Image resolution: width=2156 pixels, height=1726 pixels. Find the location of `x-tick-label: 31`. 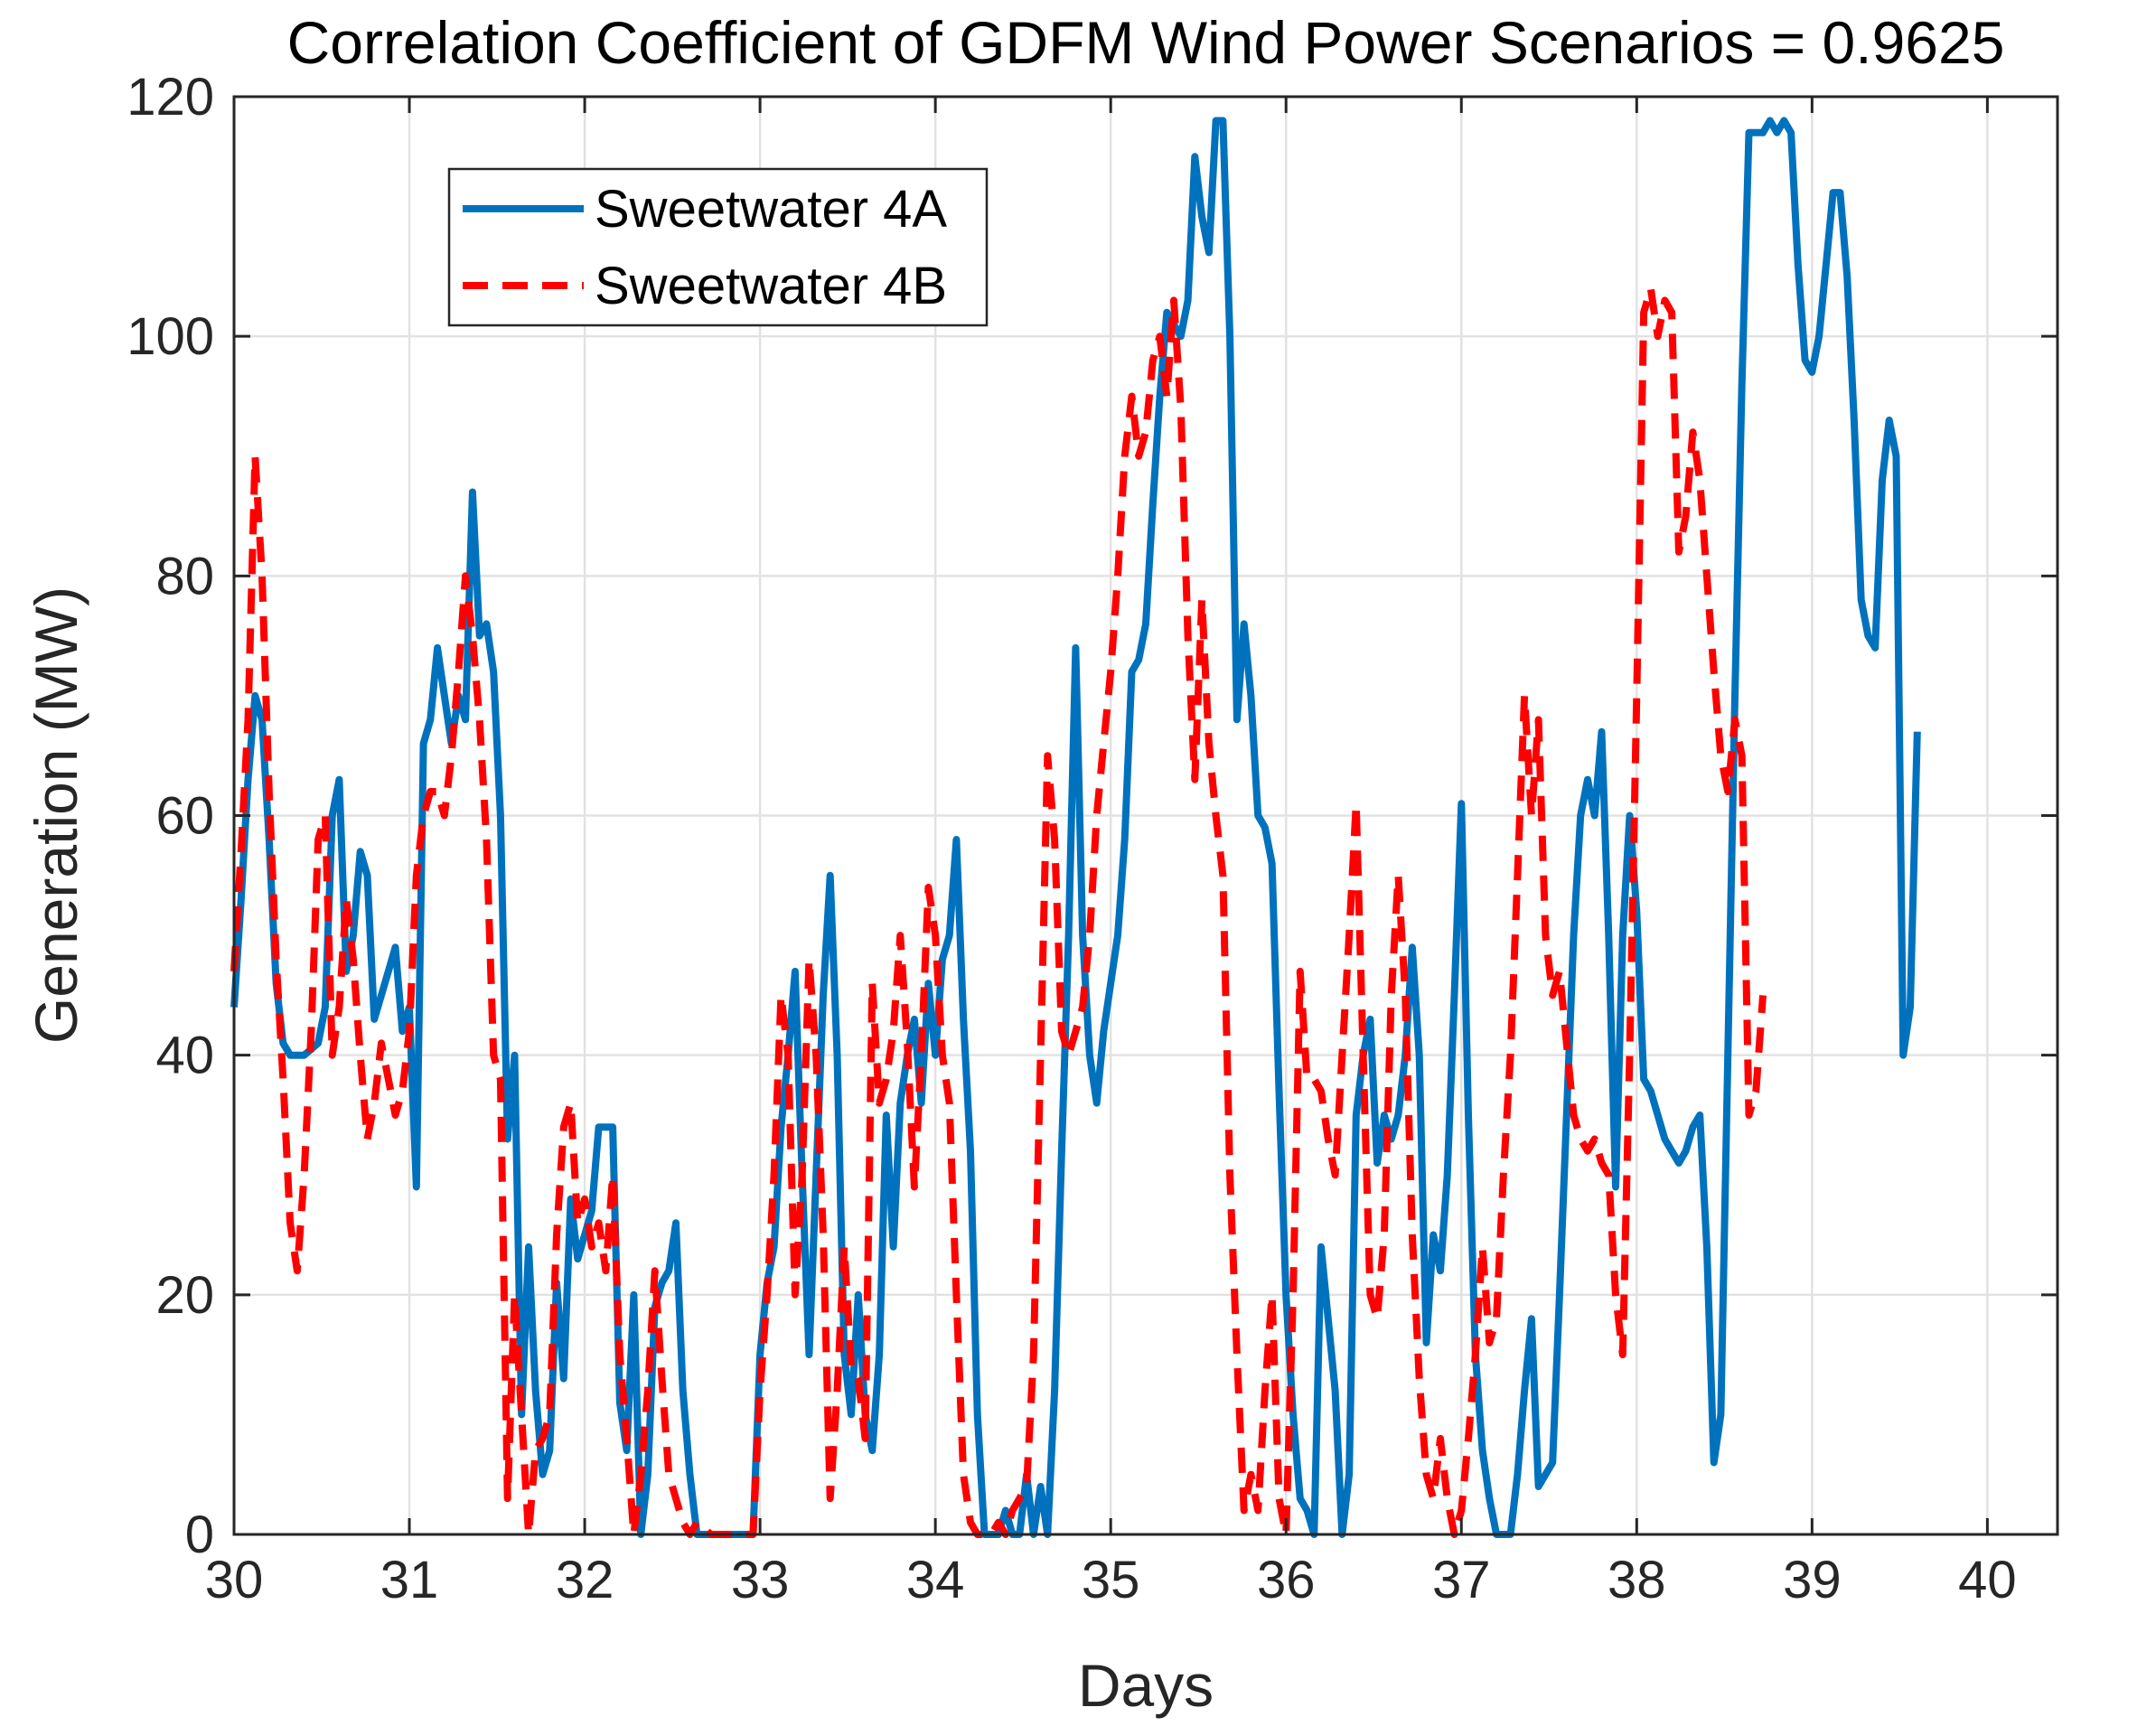

x-tick-label: 31 is located at coordinates (409, 1580).